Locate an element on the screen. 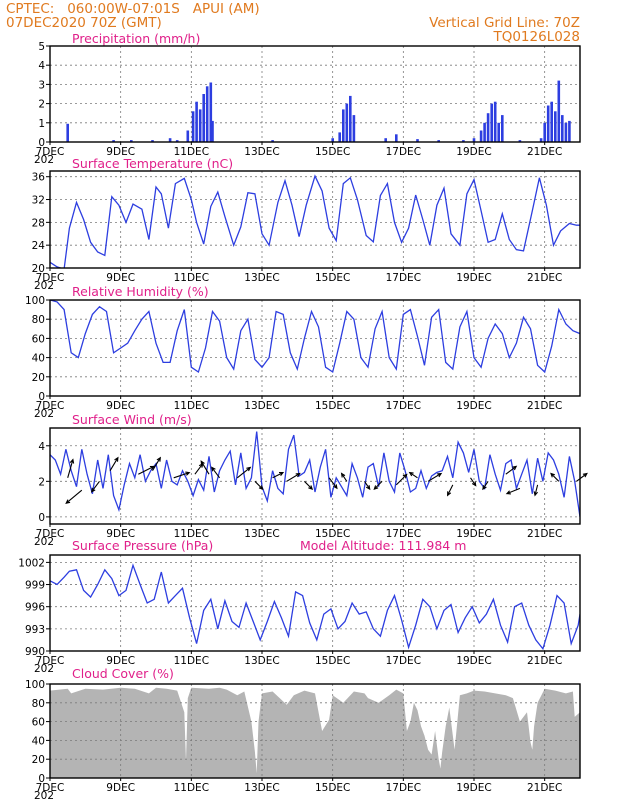 The image size is (618, 800). precip-frame is located at coordinates (315, 94).